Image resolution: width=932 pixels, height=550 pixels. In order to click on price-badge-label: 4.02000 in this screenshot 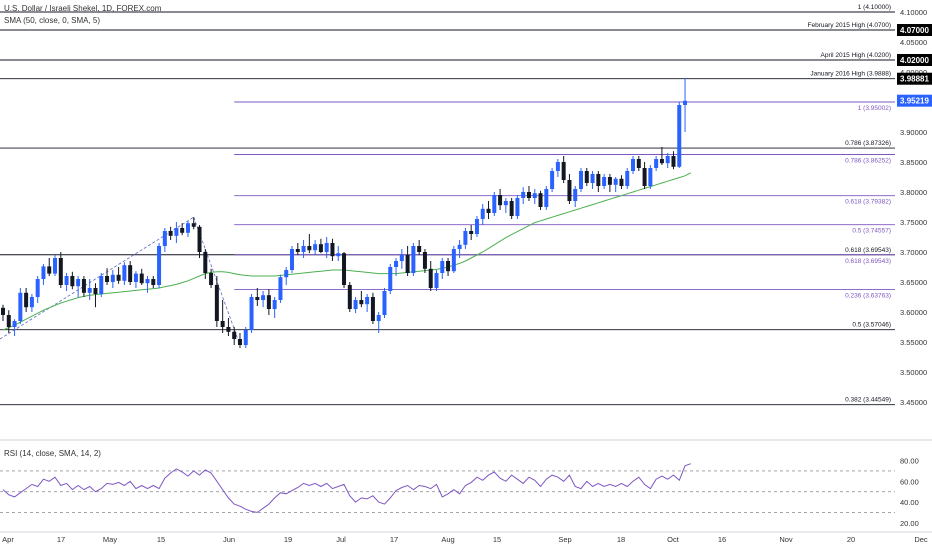, I will do `click(914, 60)`.